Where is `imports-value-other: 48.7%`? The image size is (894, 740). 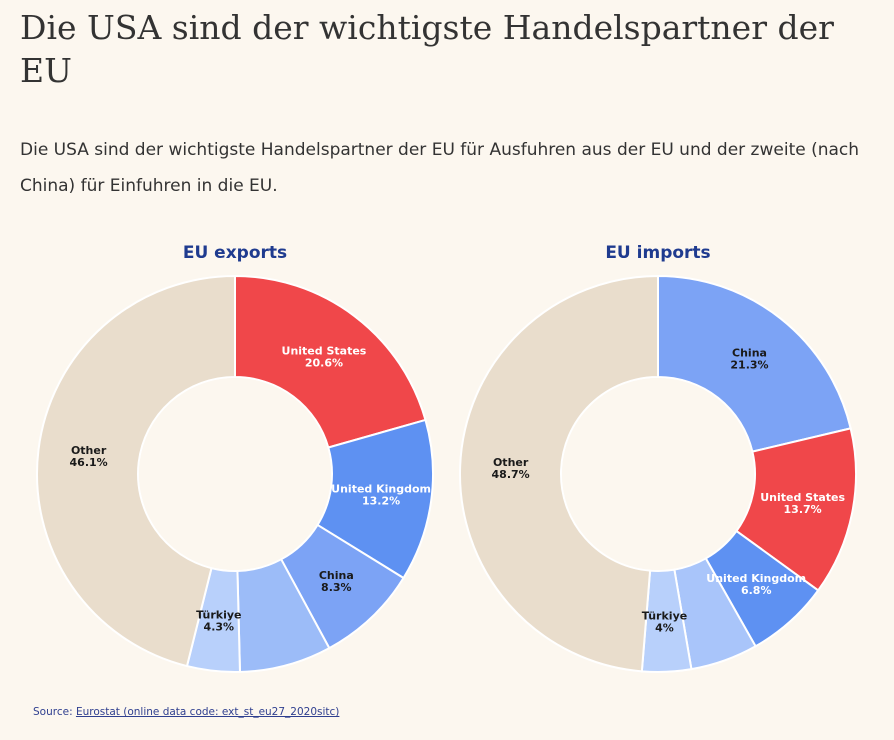 imports-value-other: 48.7% is located at coordinates (511, 474).